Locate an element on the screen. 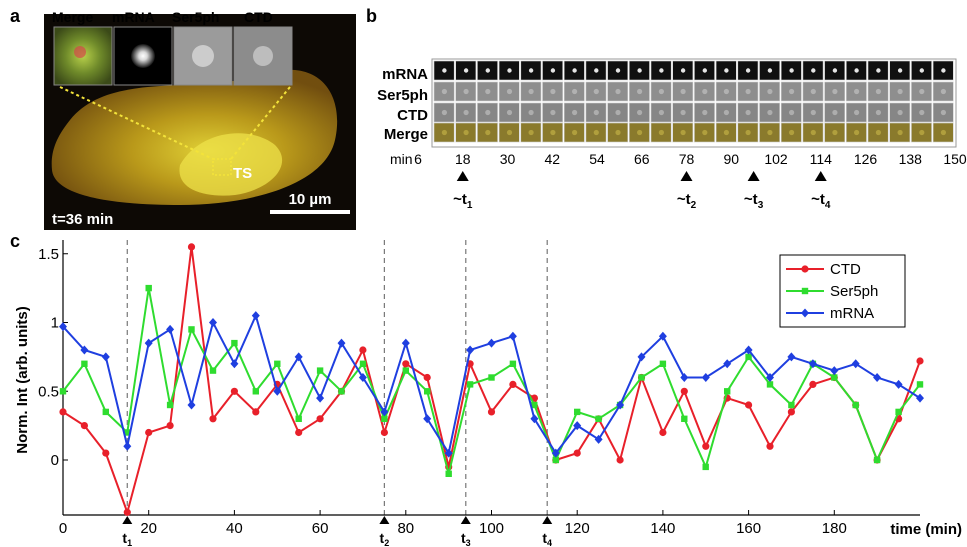 This screenshot has height=547, width=967. y-tick-label: 0.5 is located at coordinates (48, 391).